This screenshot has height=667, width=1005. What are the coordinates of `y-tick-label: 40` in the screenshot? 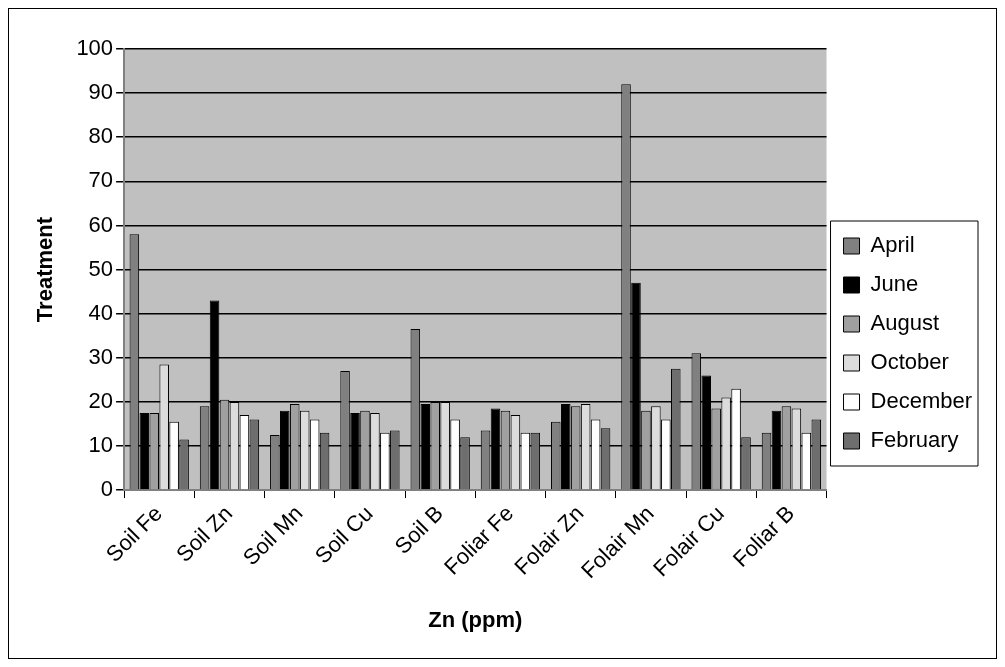 It's located at (101, 312).